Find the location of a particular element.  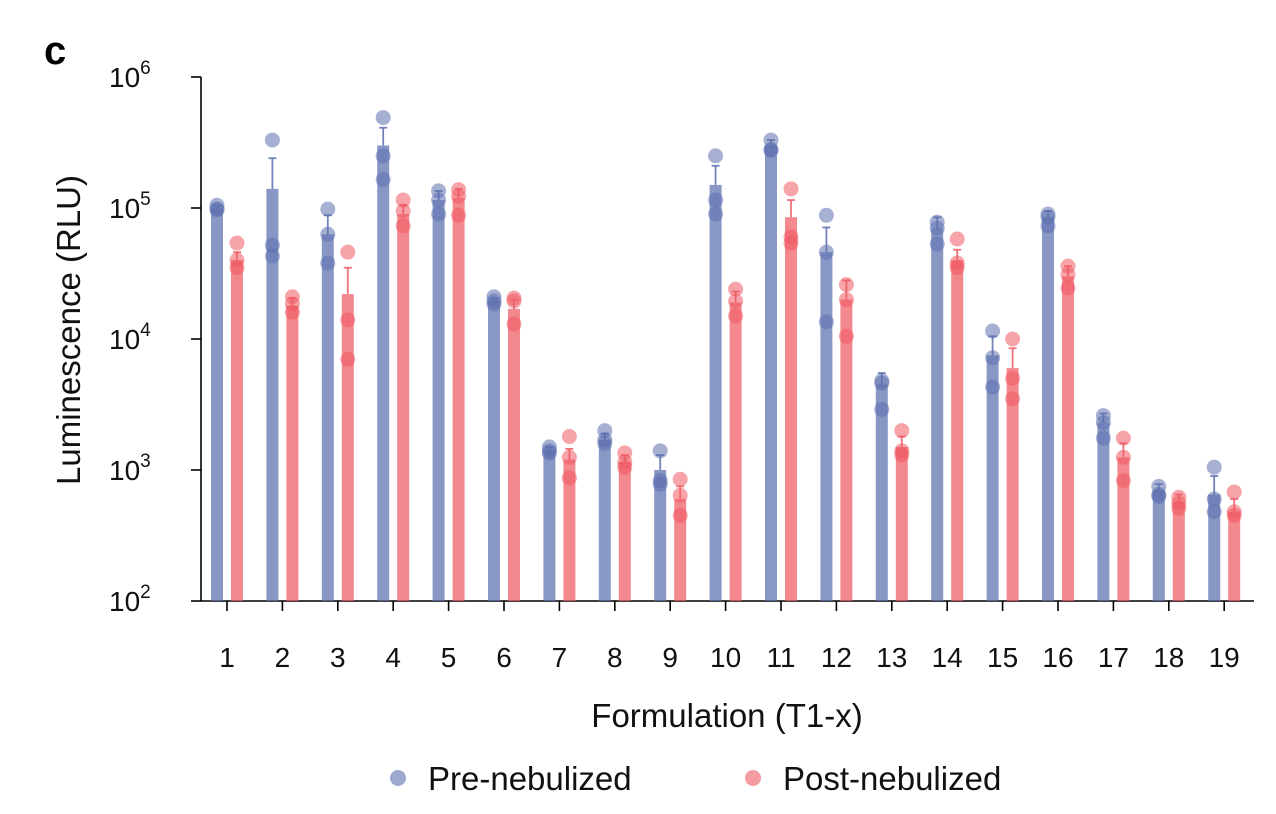

x-tick-label-18: 18 is located at coordinates (1168, 657).